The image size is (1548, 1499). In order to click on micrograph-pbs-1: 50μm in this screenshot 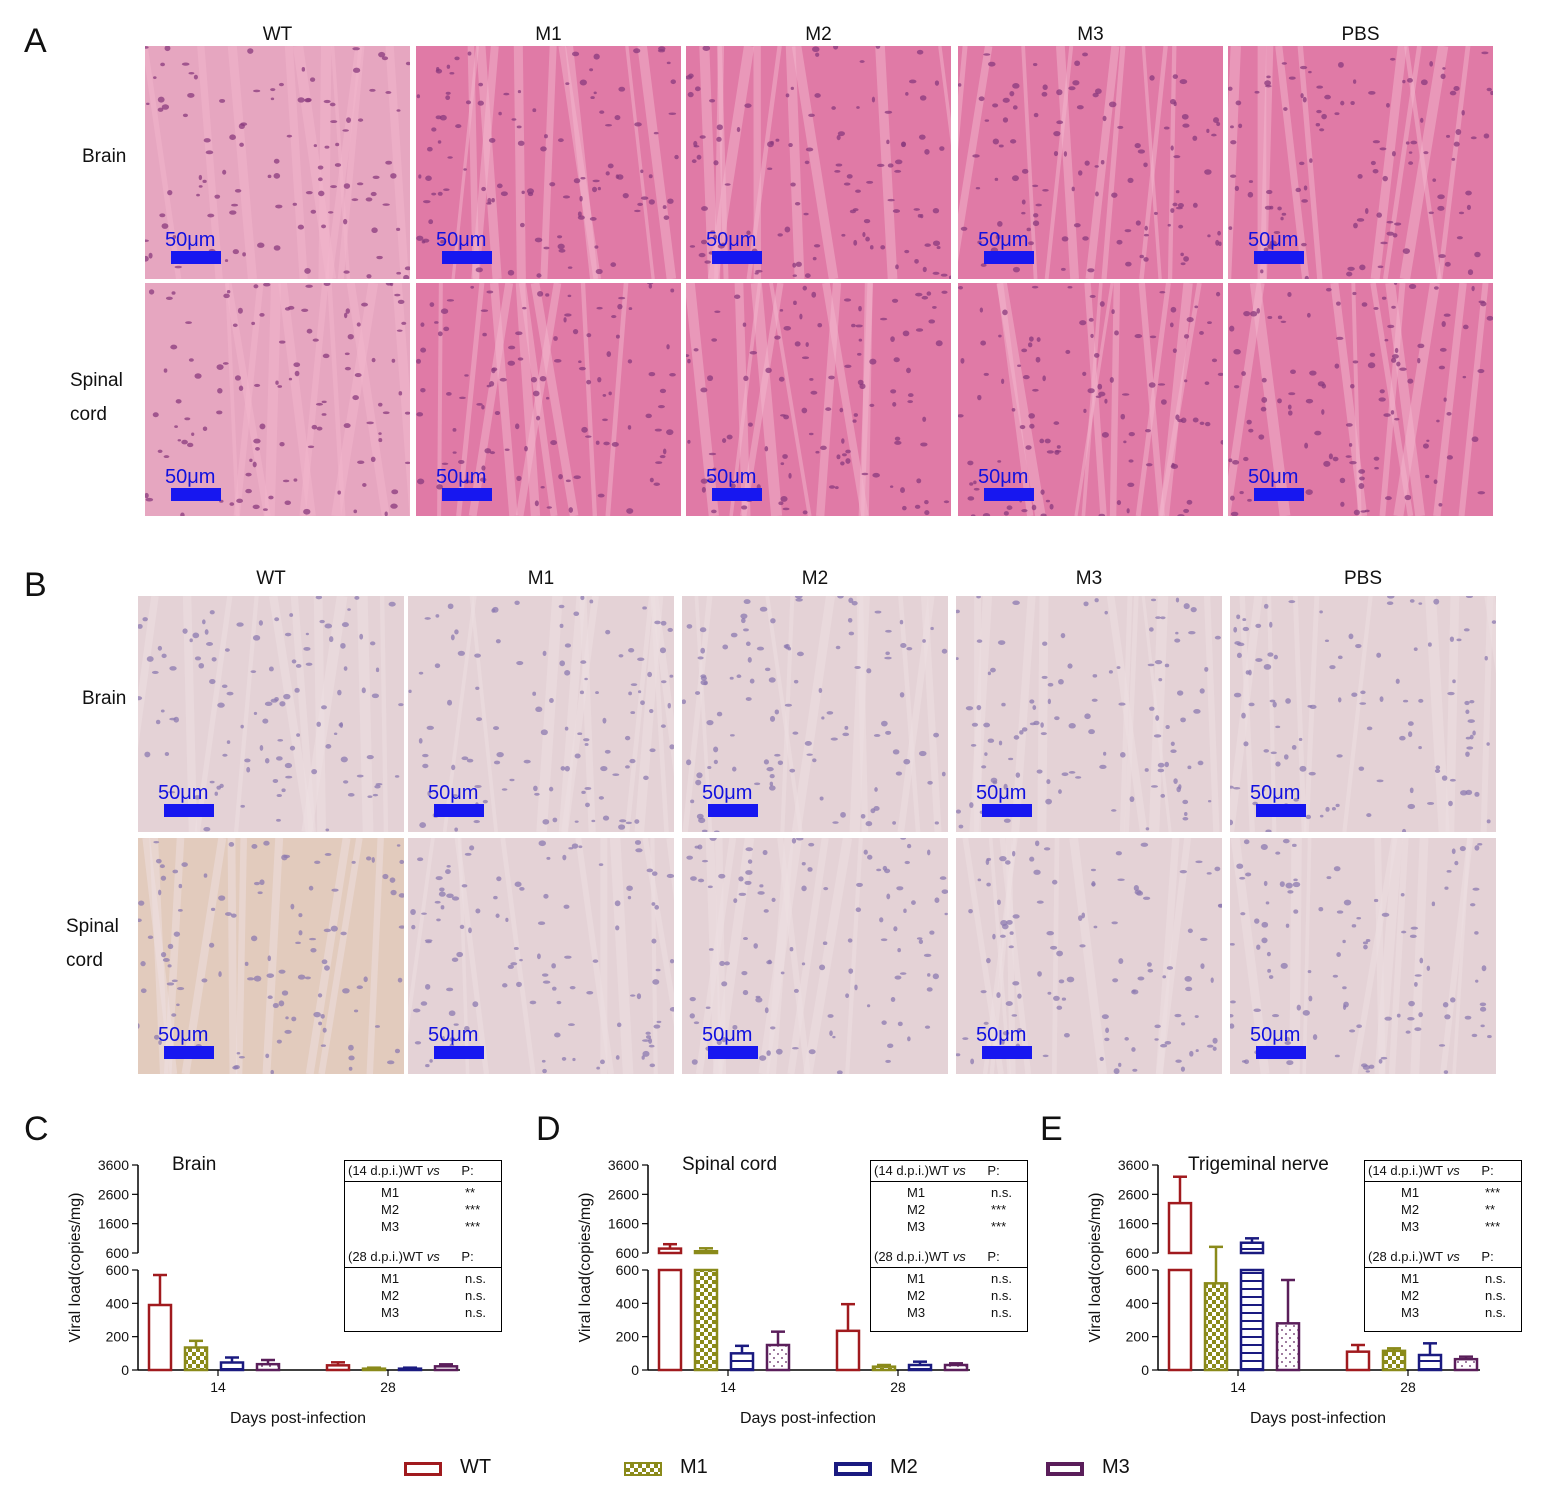, I will do `click(1363, 956)`.